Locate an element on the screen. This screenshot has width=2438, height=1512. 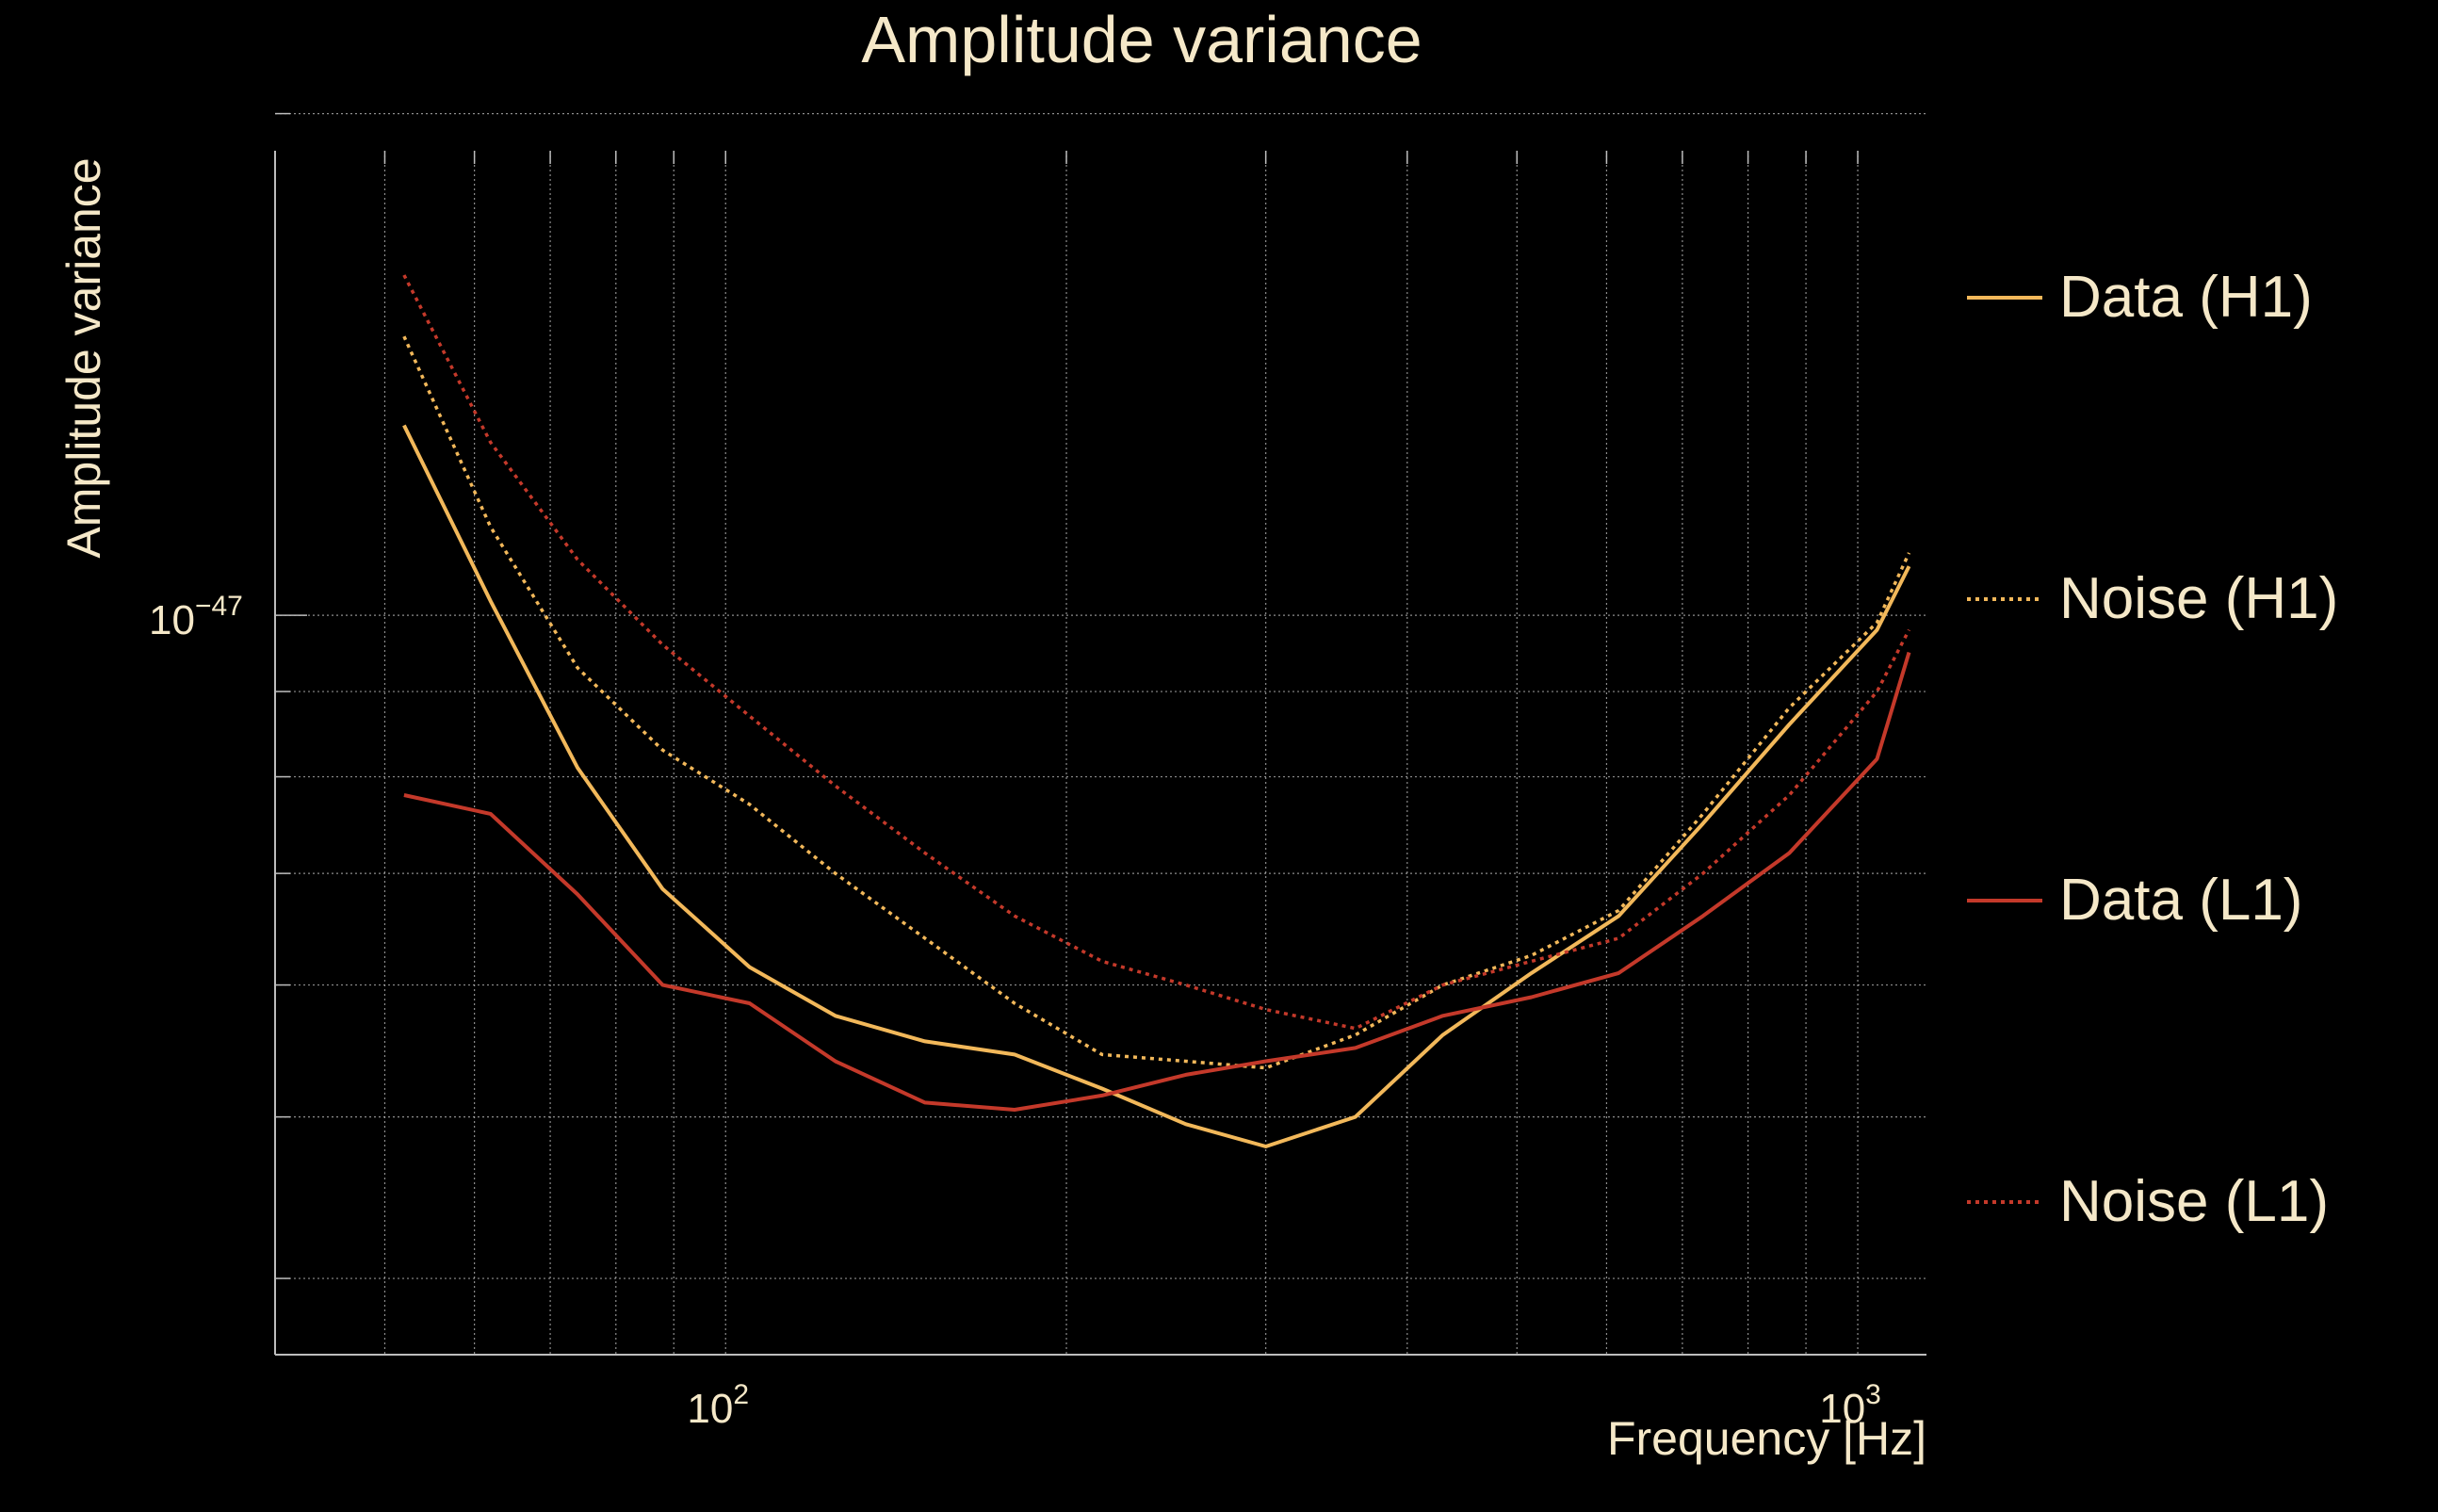
y-tick-label: 10−47 is located at coordinates (196, 617).